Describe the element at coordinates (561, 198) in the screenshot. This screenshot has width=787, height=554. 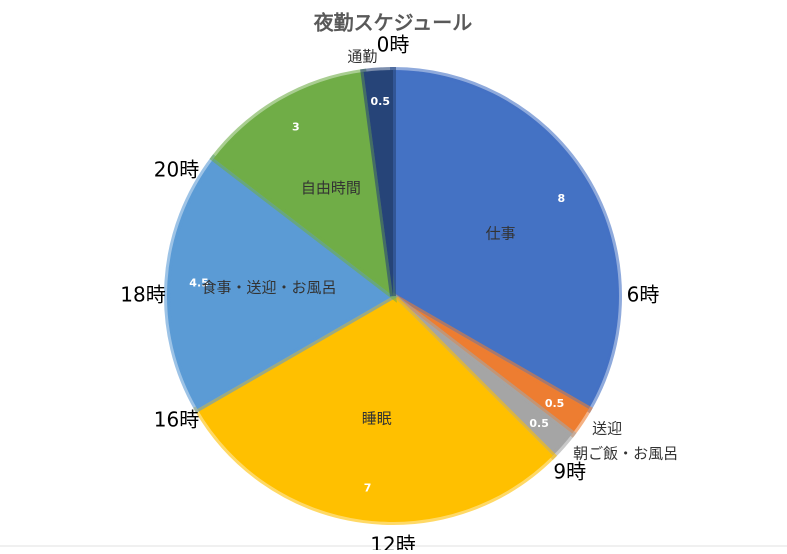
I see `value-label: 8` at that location.